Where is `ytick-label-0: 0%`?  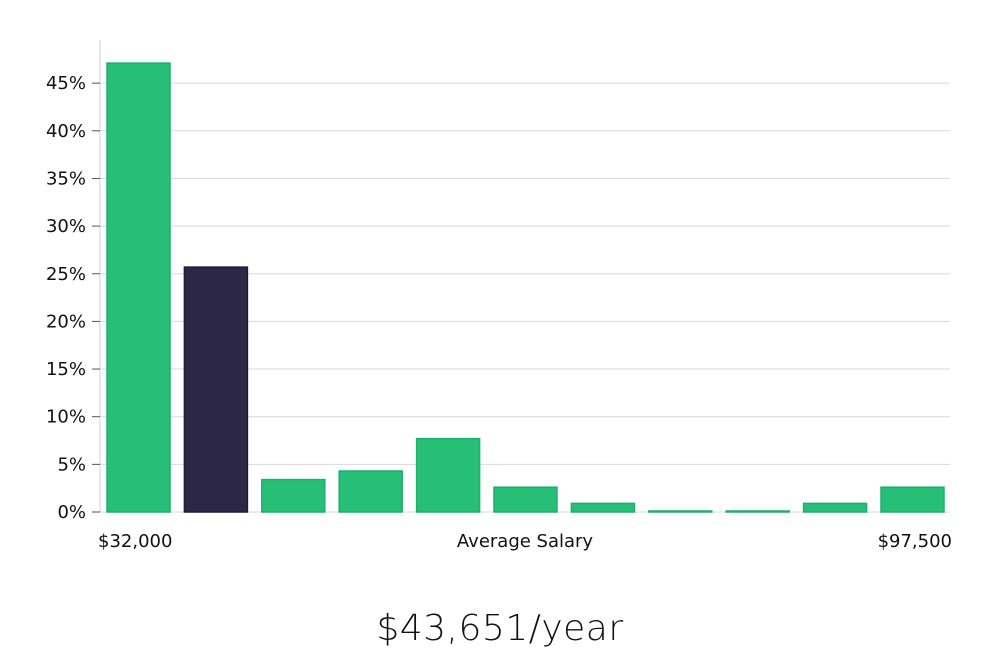 ytick-label-0: 0% is located at coordinates (71, 512).